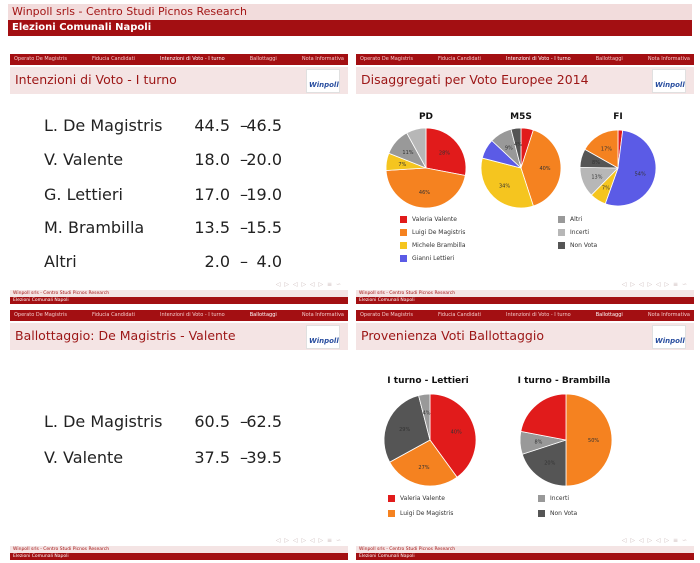 The image size is (700, 563). Describe the element at coordinates (564, 381) in the screenshot. I see `chart-title-brambilla: I turno - Brambilla` at that location.